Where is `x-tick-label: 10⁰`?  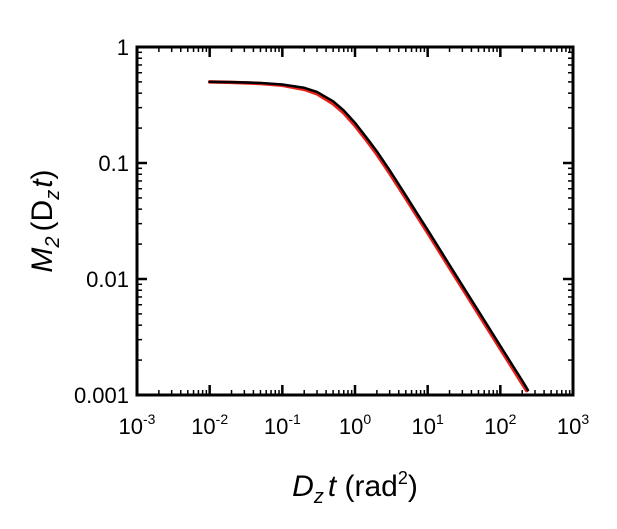 x-tick-label: 10⁰ is located at coordinates (355, 425).